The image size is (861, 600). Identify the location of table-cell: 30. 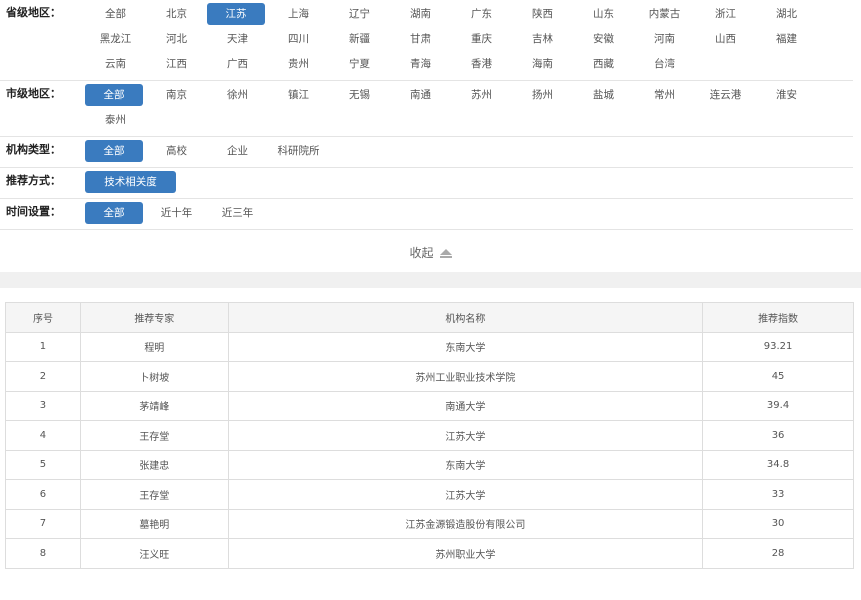
(778, 523).